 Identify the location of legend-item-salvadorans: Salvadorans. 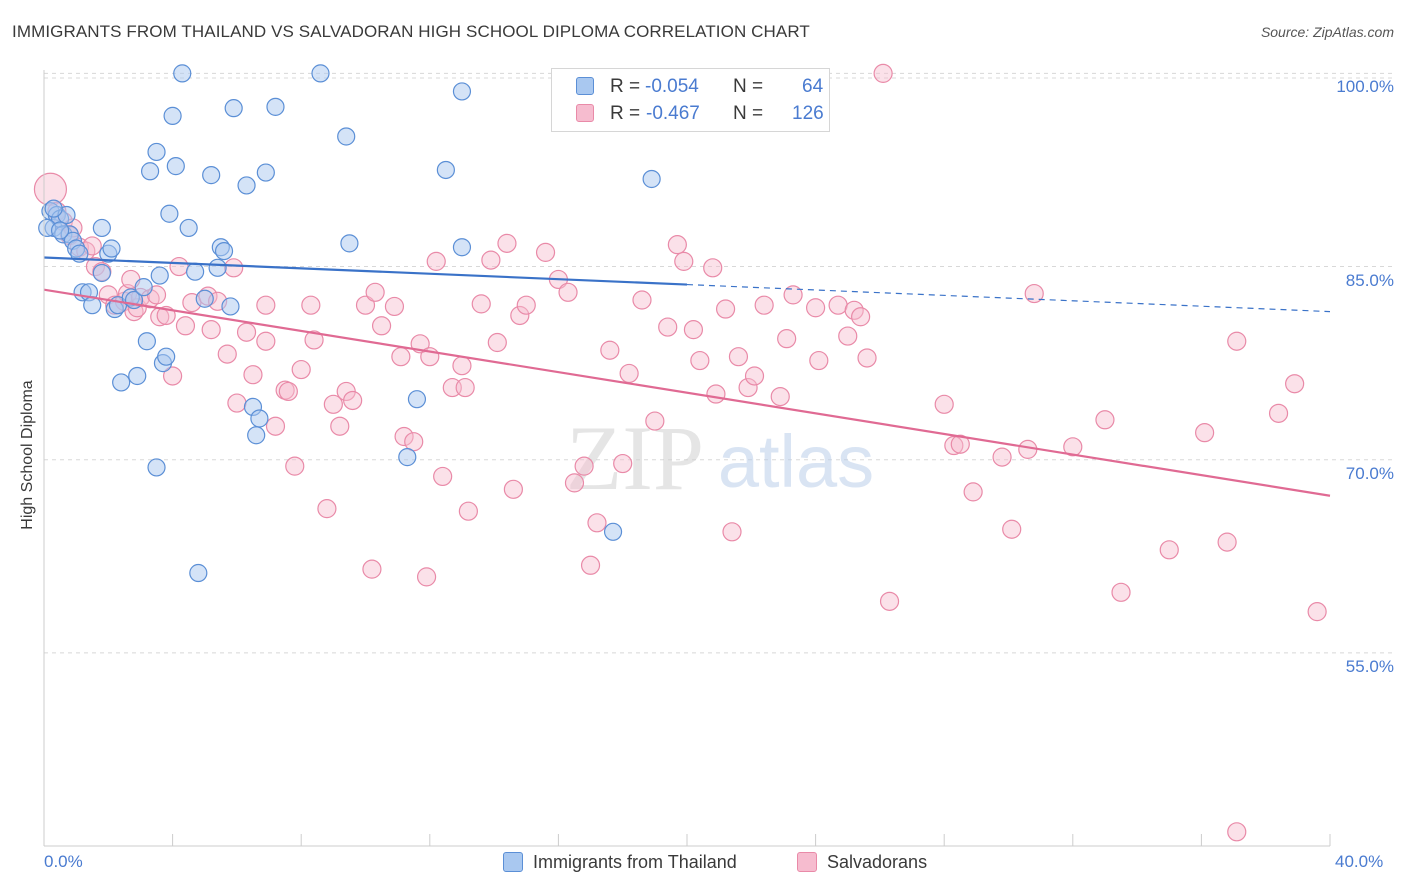
(862, 862).